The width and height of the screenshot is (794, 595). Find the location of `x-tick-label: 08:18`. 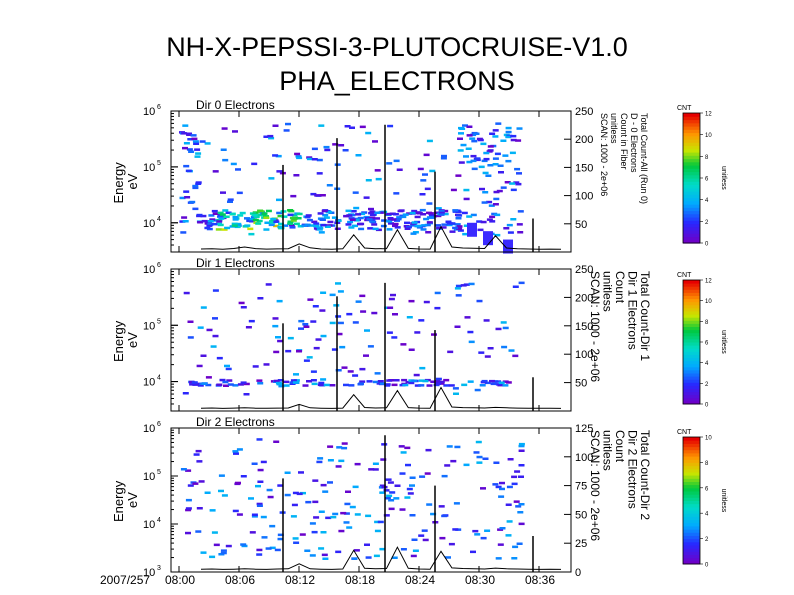

x-tick-label: 08:18 is located at coordinates (360, 580).